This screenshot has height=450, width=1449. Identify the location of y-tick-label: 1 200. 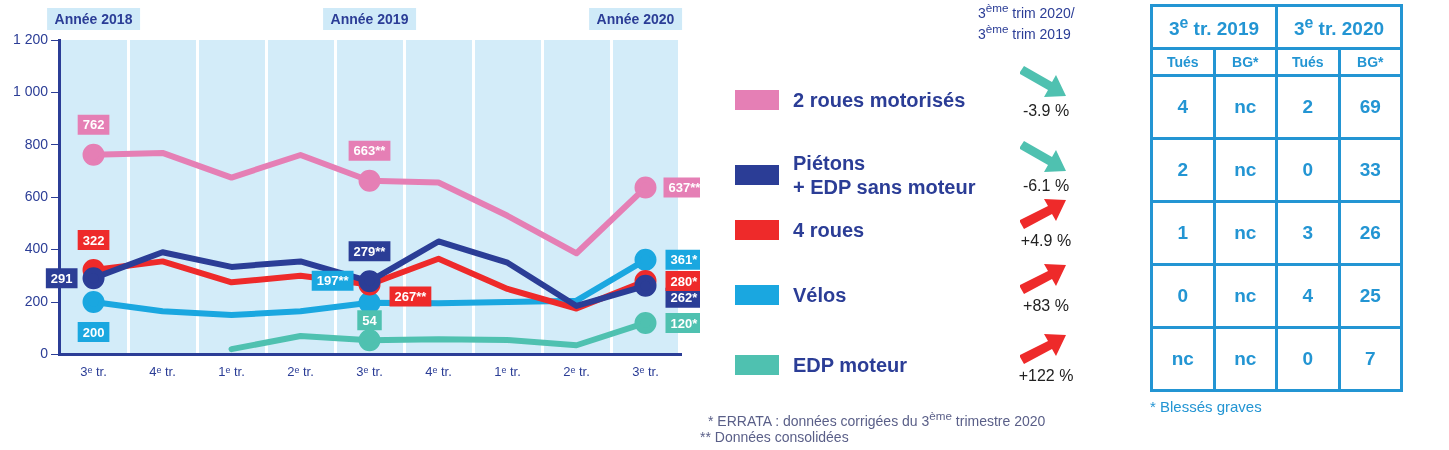
(30, 38).